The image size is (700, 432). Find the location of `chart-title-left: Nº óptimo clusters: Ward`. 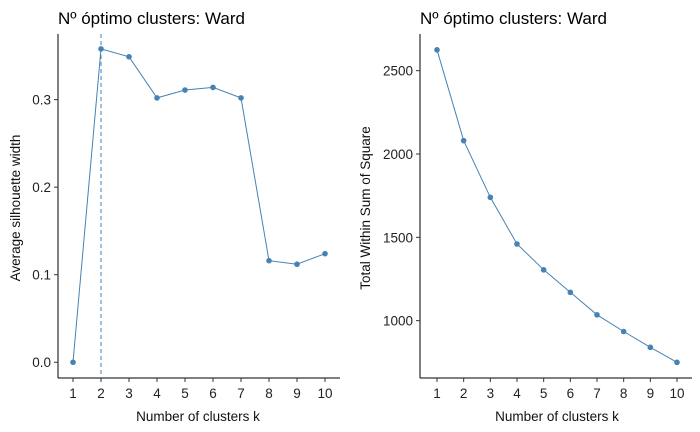

chart-title-left: Nº óptimo clusters: Ward is located at coordinates (151, 18).